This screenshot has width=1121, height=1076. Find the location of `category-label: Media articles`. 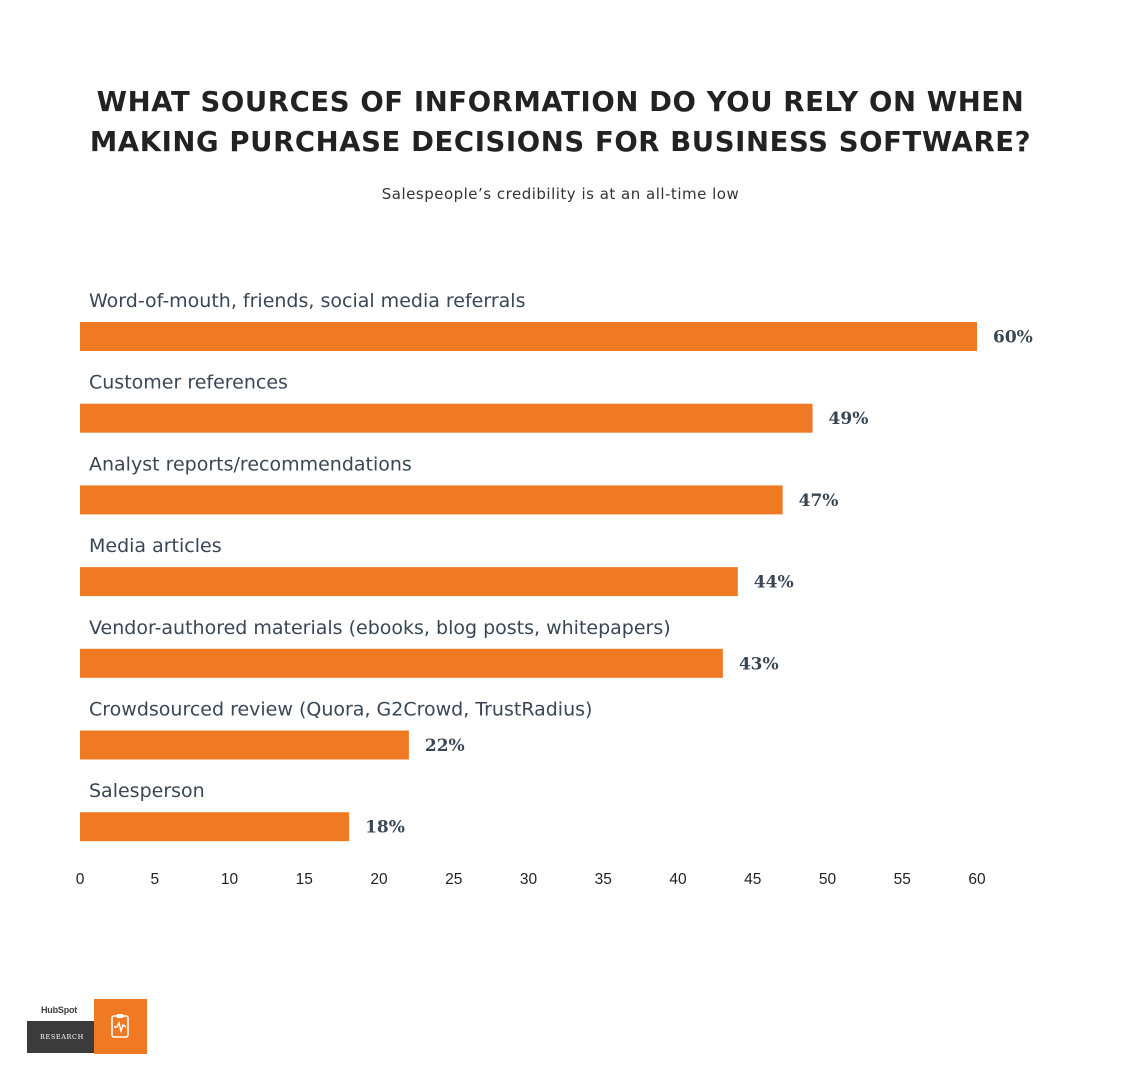

category-label: Media articles is located at coordinates (155, 546).